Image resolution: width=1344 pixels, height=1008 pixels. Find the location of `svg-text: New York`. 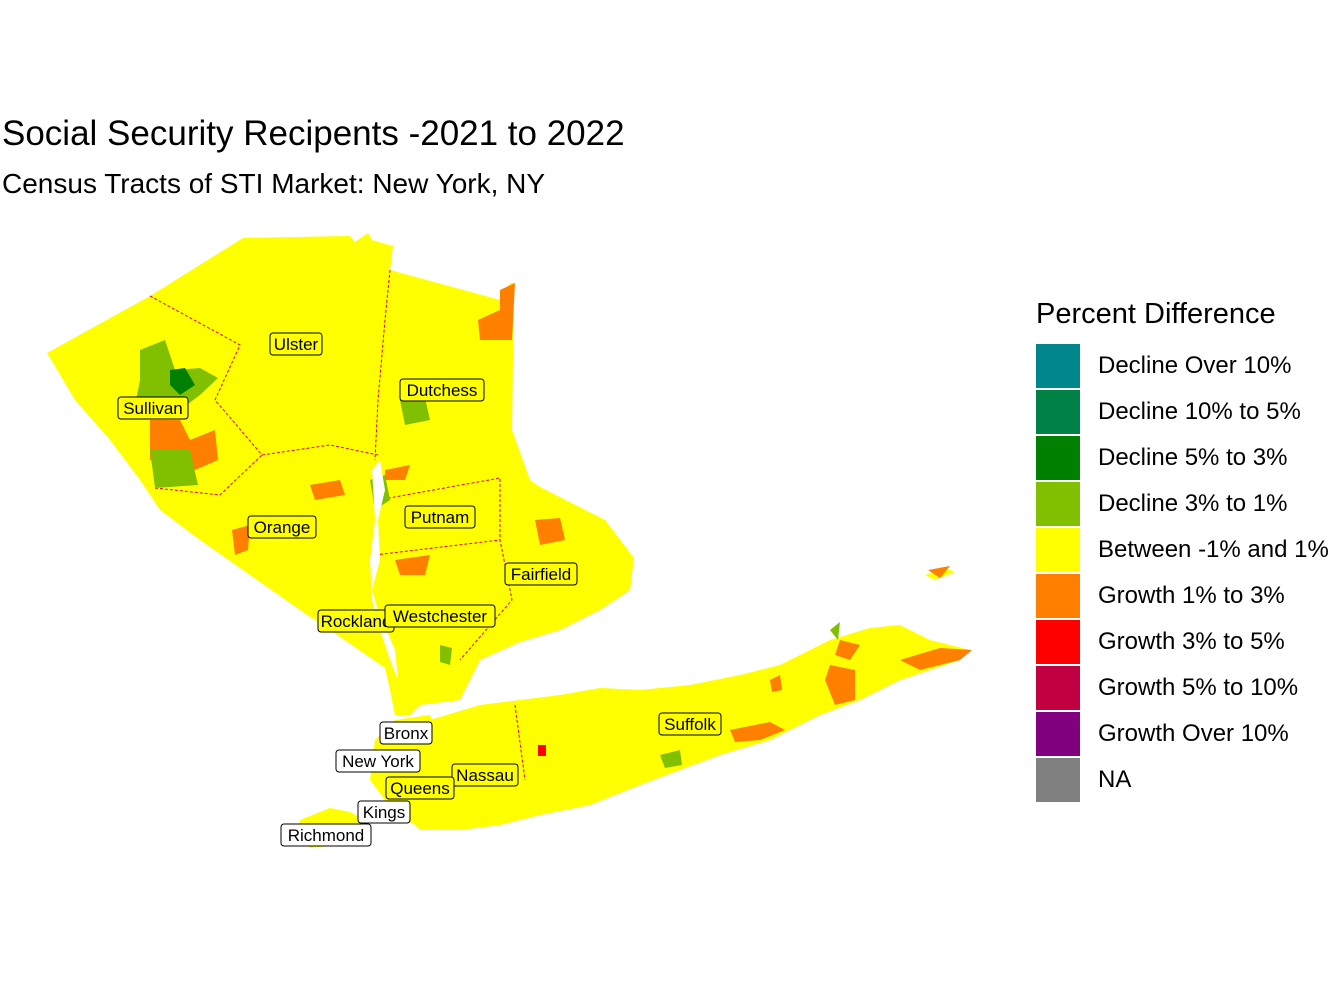

svg-text: New York is located at coordinates (378, 761).